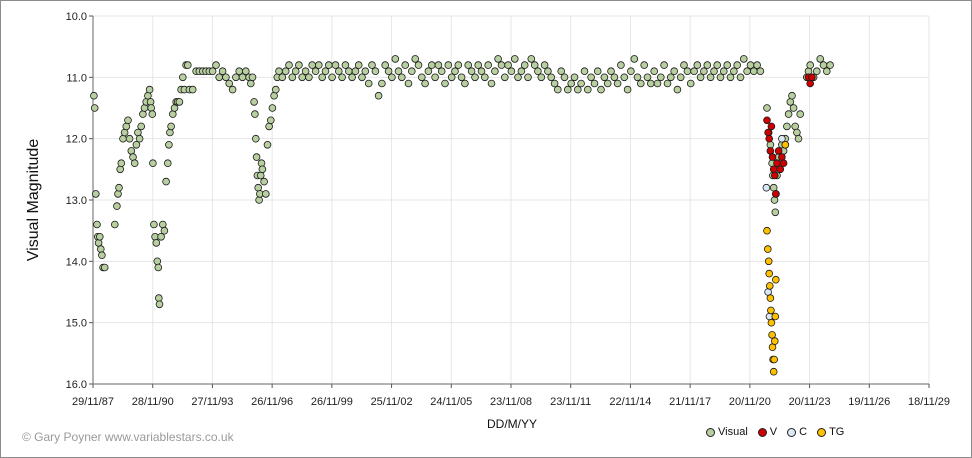  I want to click on legend-label: V, so click(773, 432).